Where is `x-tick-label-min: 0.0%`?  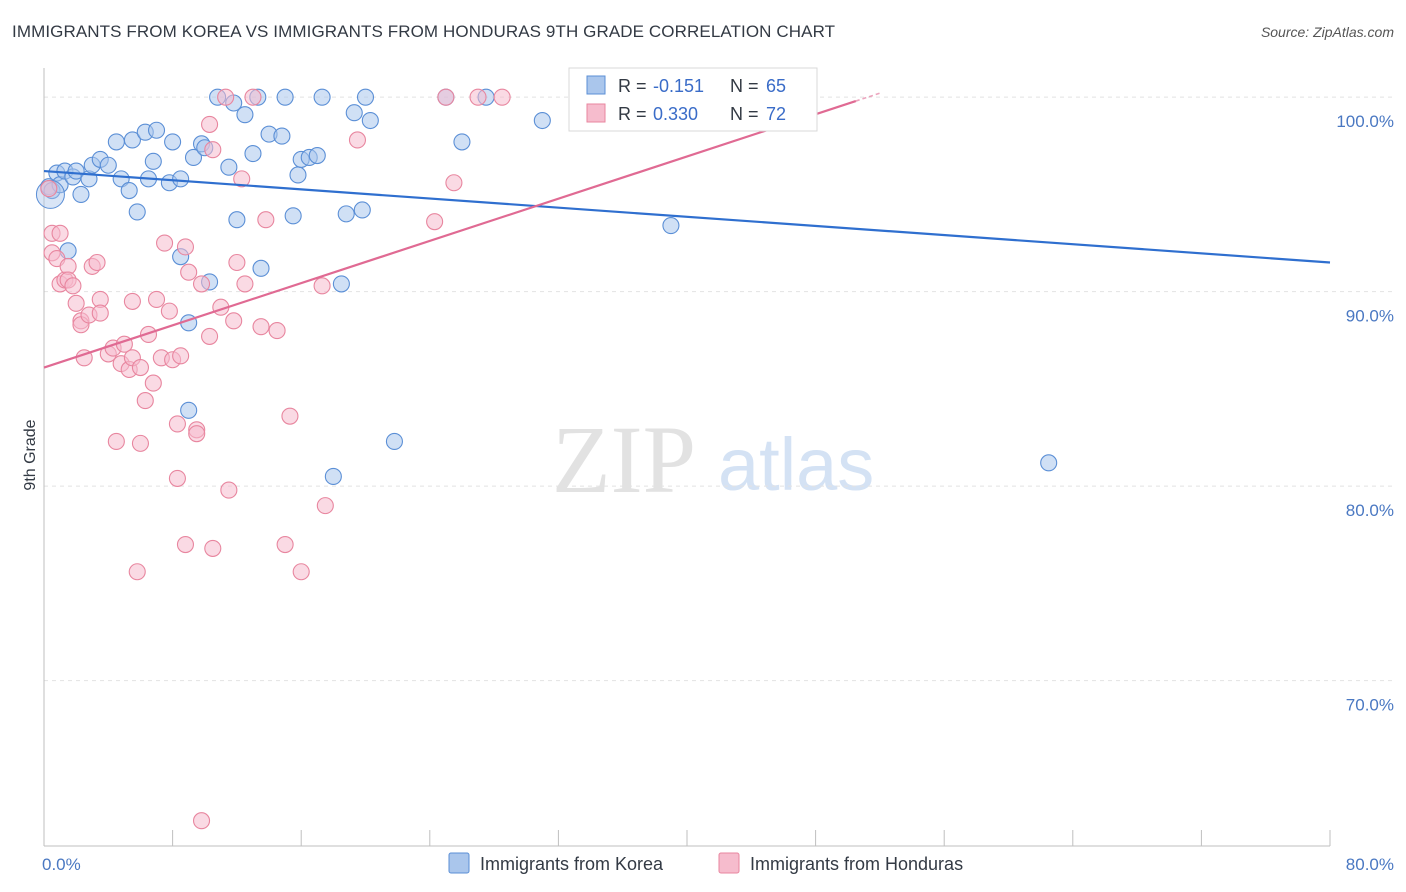 x-tick-label-min: 0.0% is located at coordinates (61, 864).